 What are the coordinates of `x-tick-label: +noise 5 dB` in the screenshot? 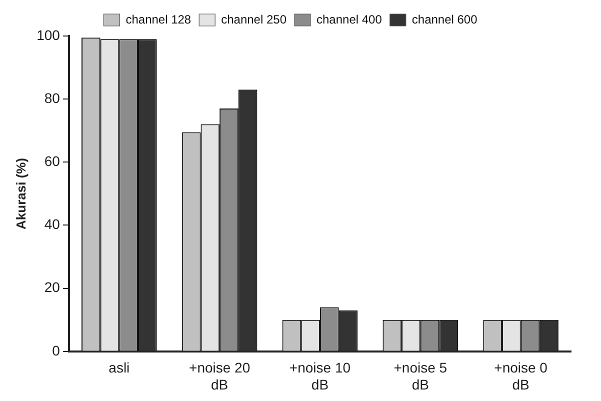 It's located at (421, 376).